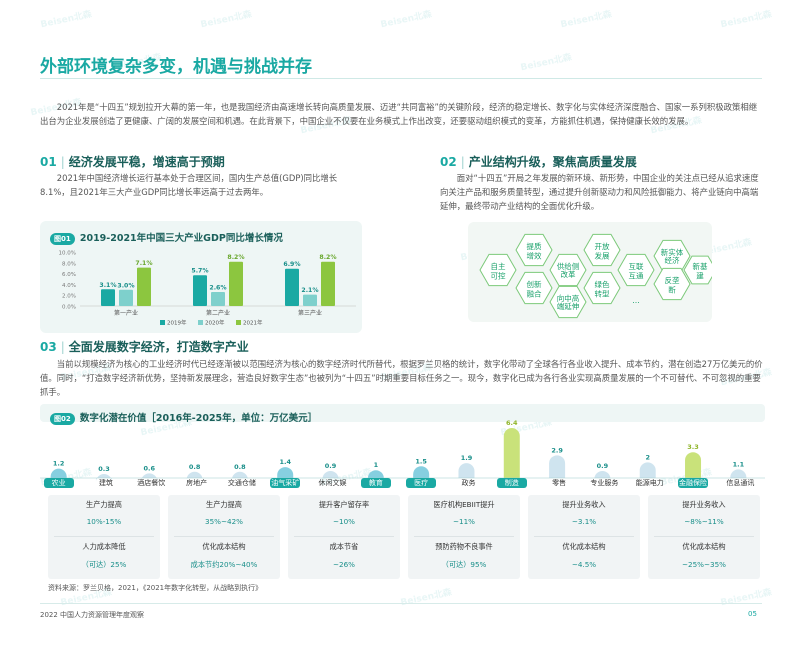  I want to click on card-metric-label: 成本节省, so click(344, 546).